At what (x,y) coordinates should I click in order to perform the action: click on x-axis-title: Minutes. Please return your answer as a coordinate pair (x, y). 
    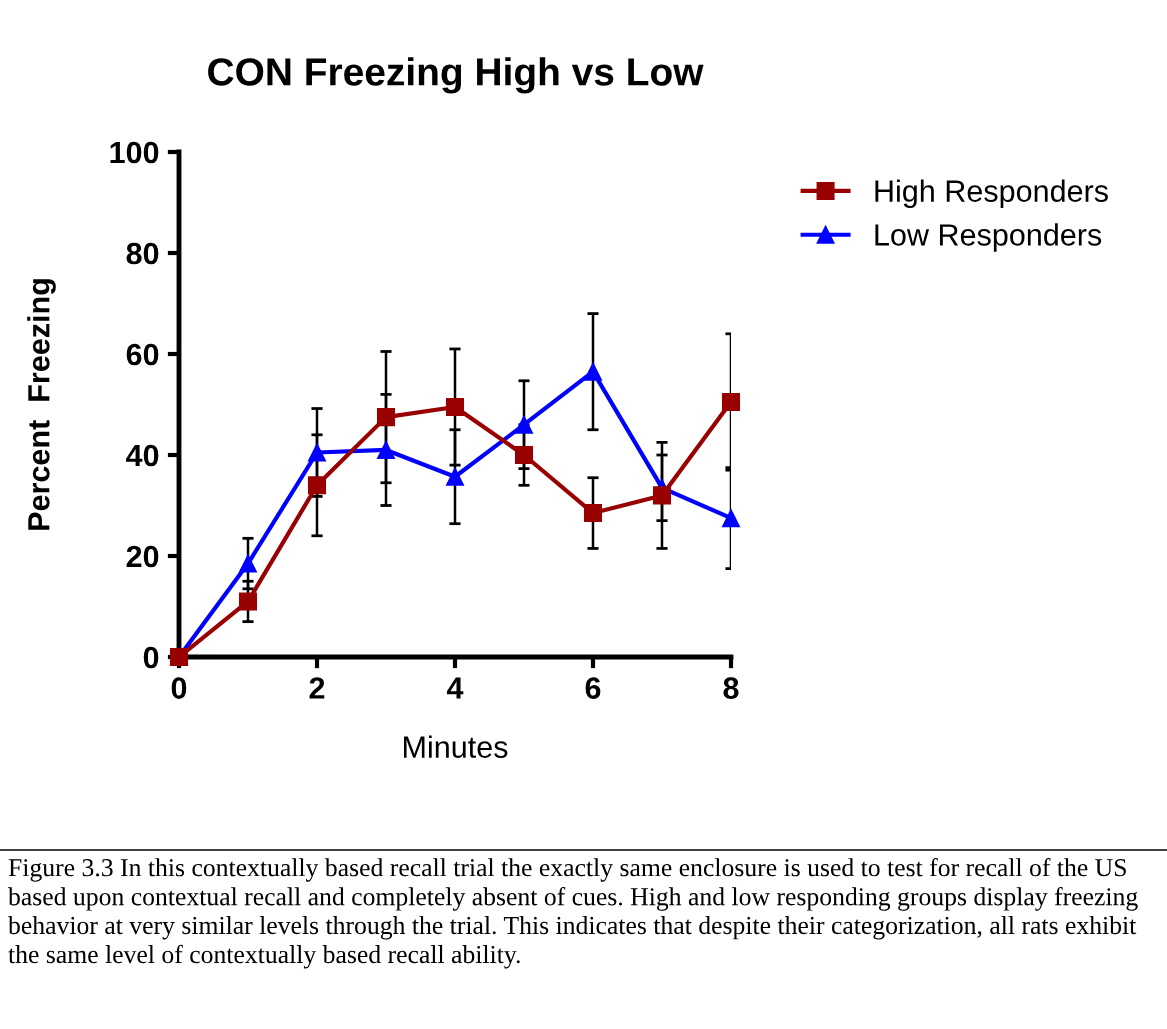
    Looking at the image, I should click on (456, 746).